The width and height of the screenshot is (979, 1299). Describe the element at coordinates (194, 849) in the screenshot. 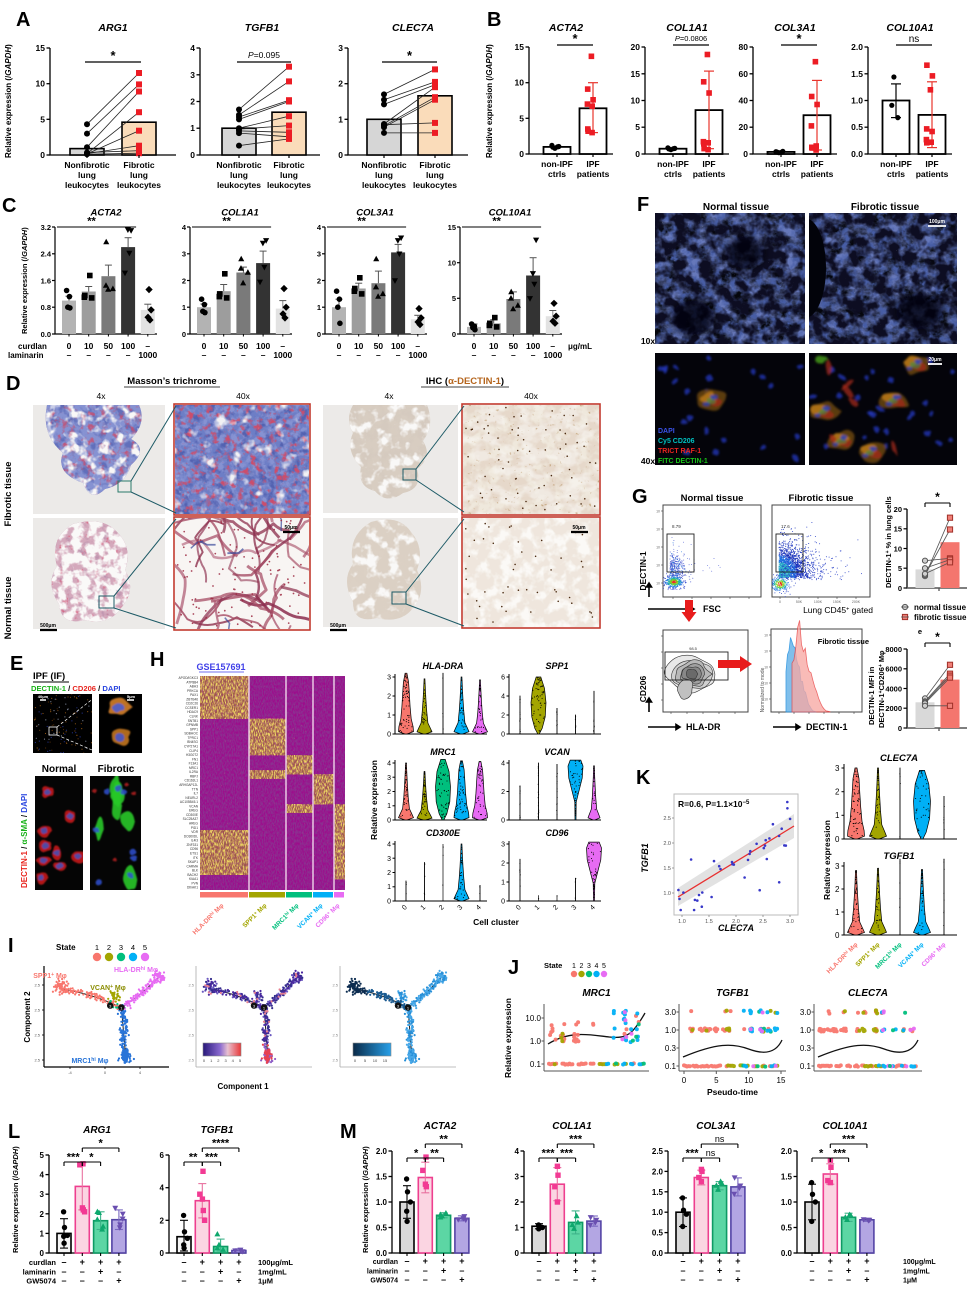

I see `svg-text: CD96` at that location.